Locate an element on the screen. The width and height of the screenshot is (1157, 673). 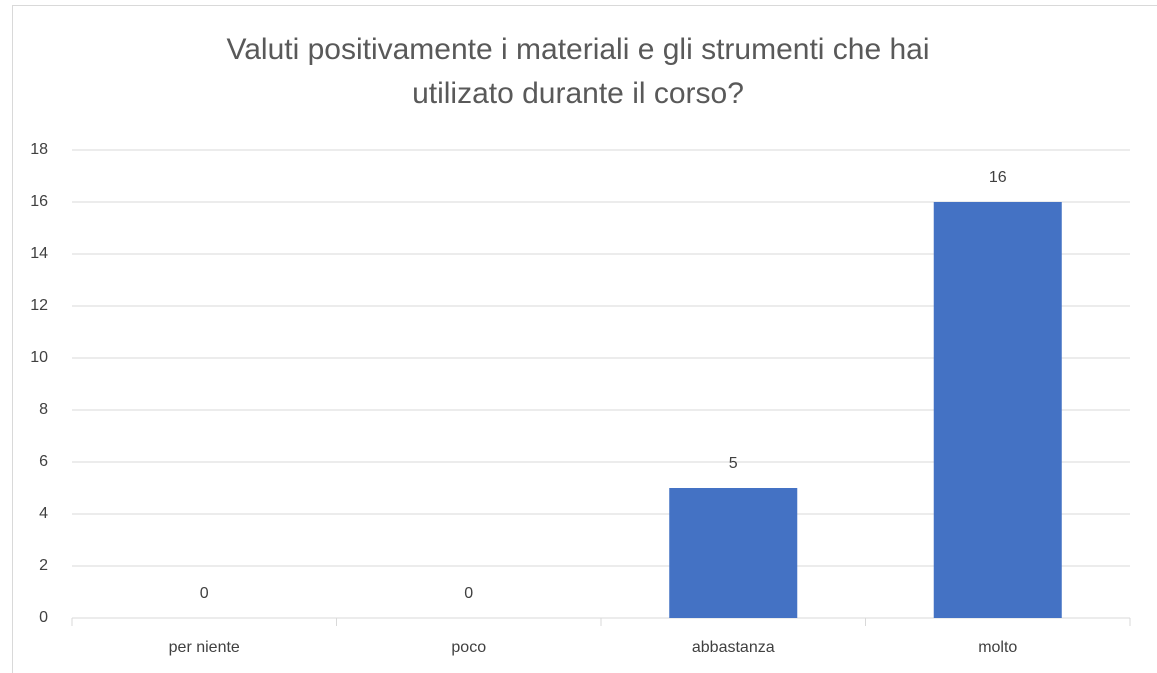
y-tick-label: 0 is located at coordinates (43, 617).